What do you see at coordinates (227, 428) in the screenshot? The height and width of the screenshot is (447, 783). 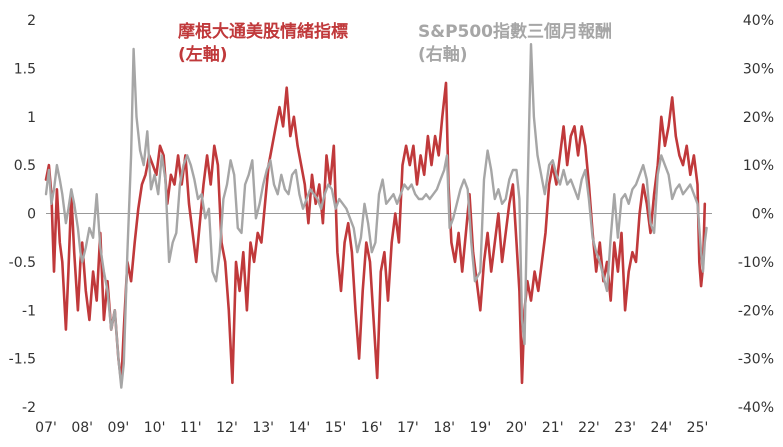 I see `x-tick-label: 12'` at bounding box center [227, 428].